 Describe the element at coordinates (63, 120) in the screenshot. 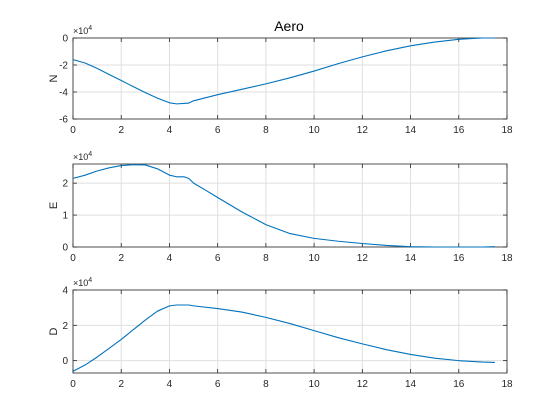

I see `y-tick-label: -6` at that location.